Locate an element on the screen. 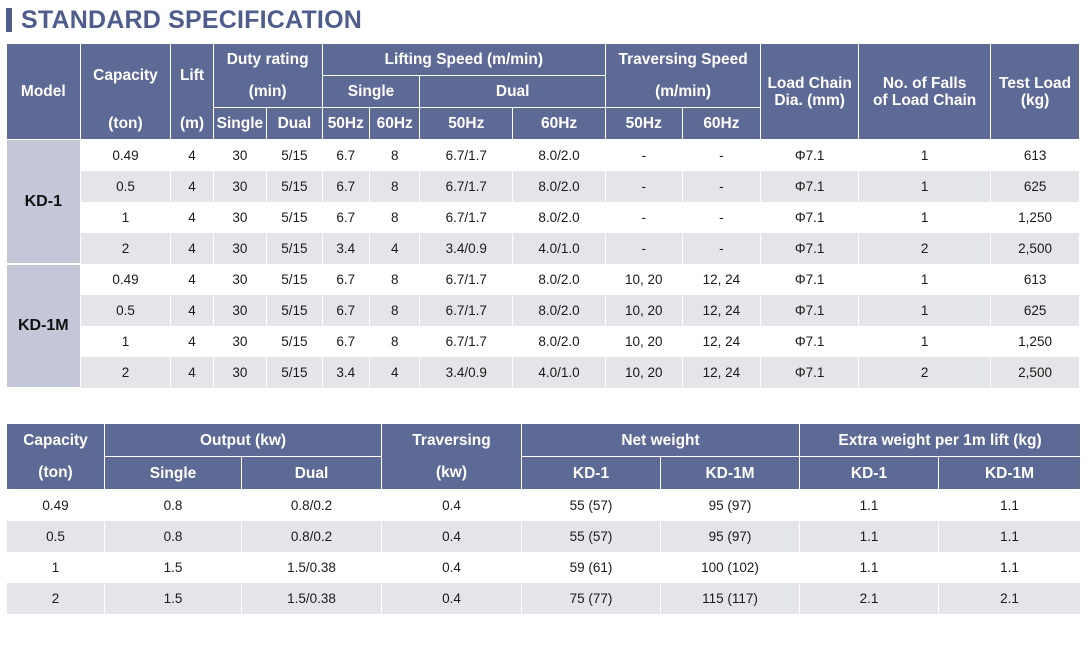 This screenshot has height=648, width=1088. header2-extra-weight: Extra weight per 1m lift (kg) is located at coordinates (940, 440).